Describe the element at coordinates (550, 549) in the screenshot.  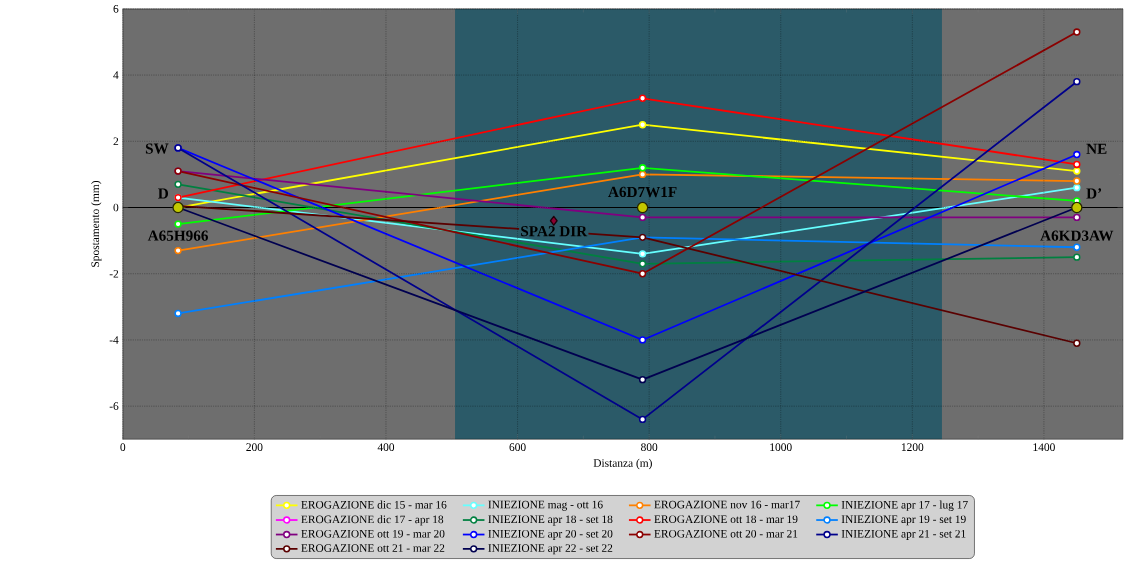
I see `legend-label: INIEZIONE apr 22 - set 22` at that location.